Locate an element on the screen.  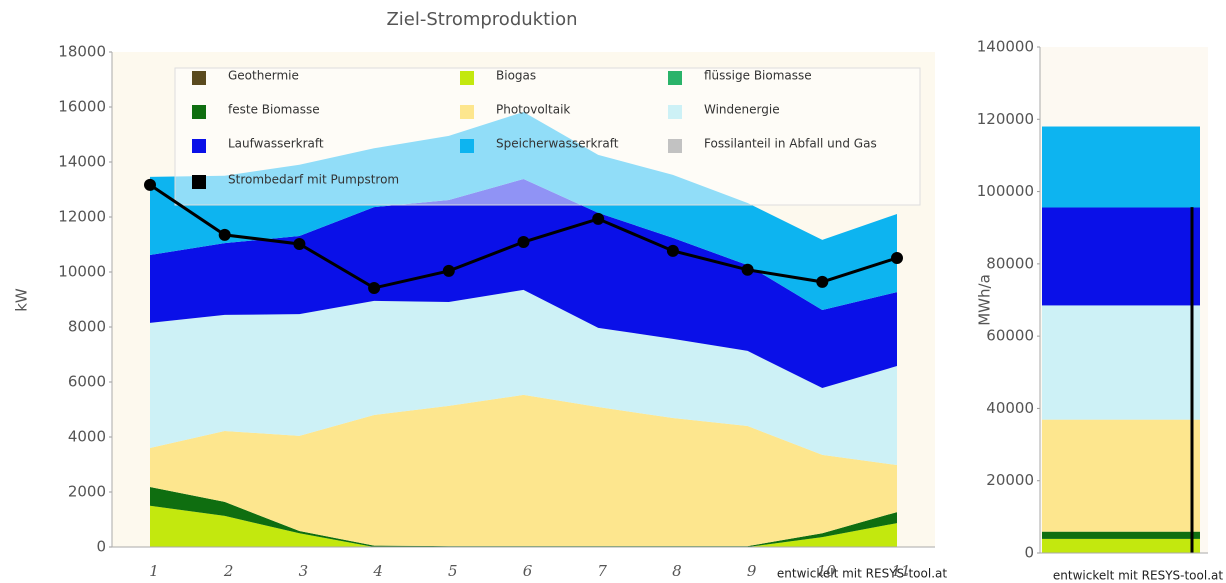
legend-label: Photovoltaik is located at coordinates (533, 110).